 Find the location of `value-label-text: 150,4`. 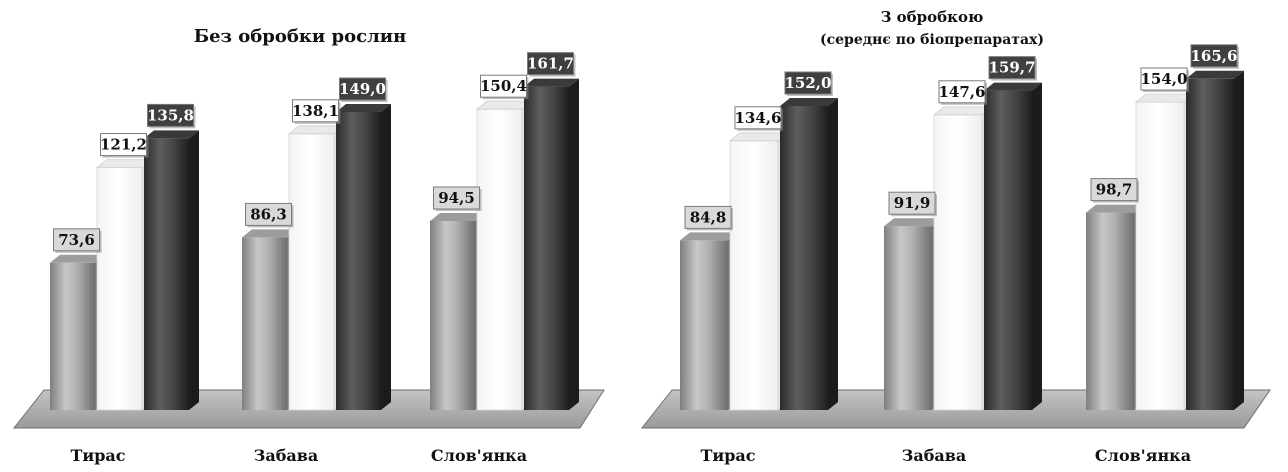

value-label-text: 150,4 is located at coordinates (503, 86).